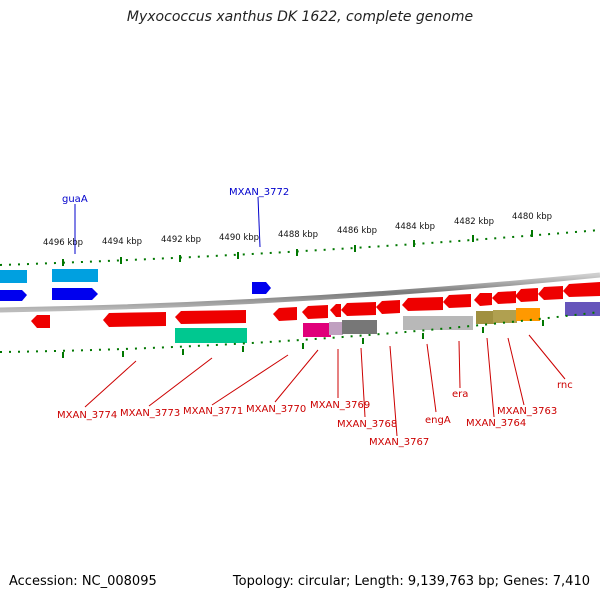 The width and height of the screenshot is (600, 600). Describe the element at coordinates (565, 385) in the screenshot. I see `gene-label-rnc: rnc` at that location.